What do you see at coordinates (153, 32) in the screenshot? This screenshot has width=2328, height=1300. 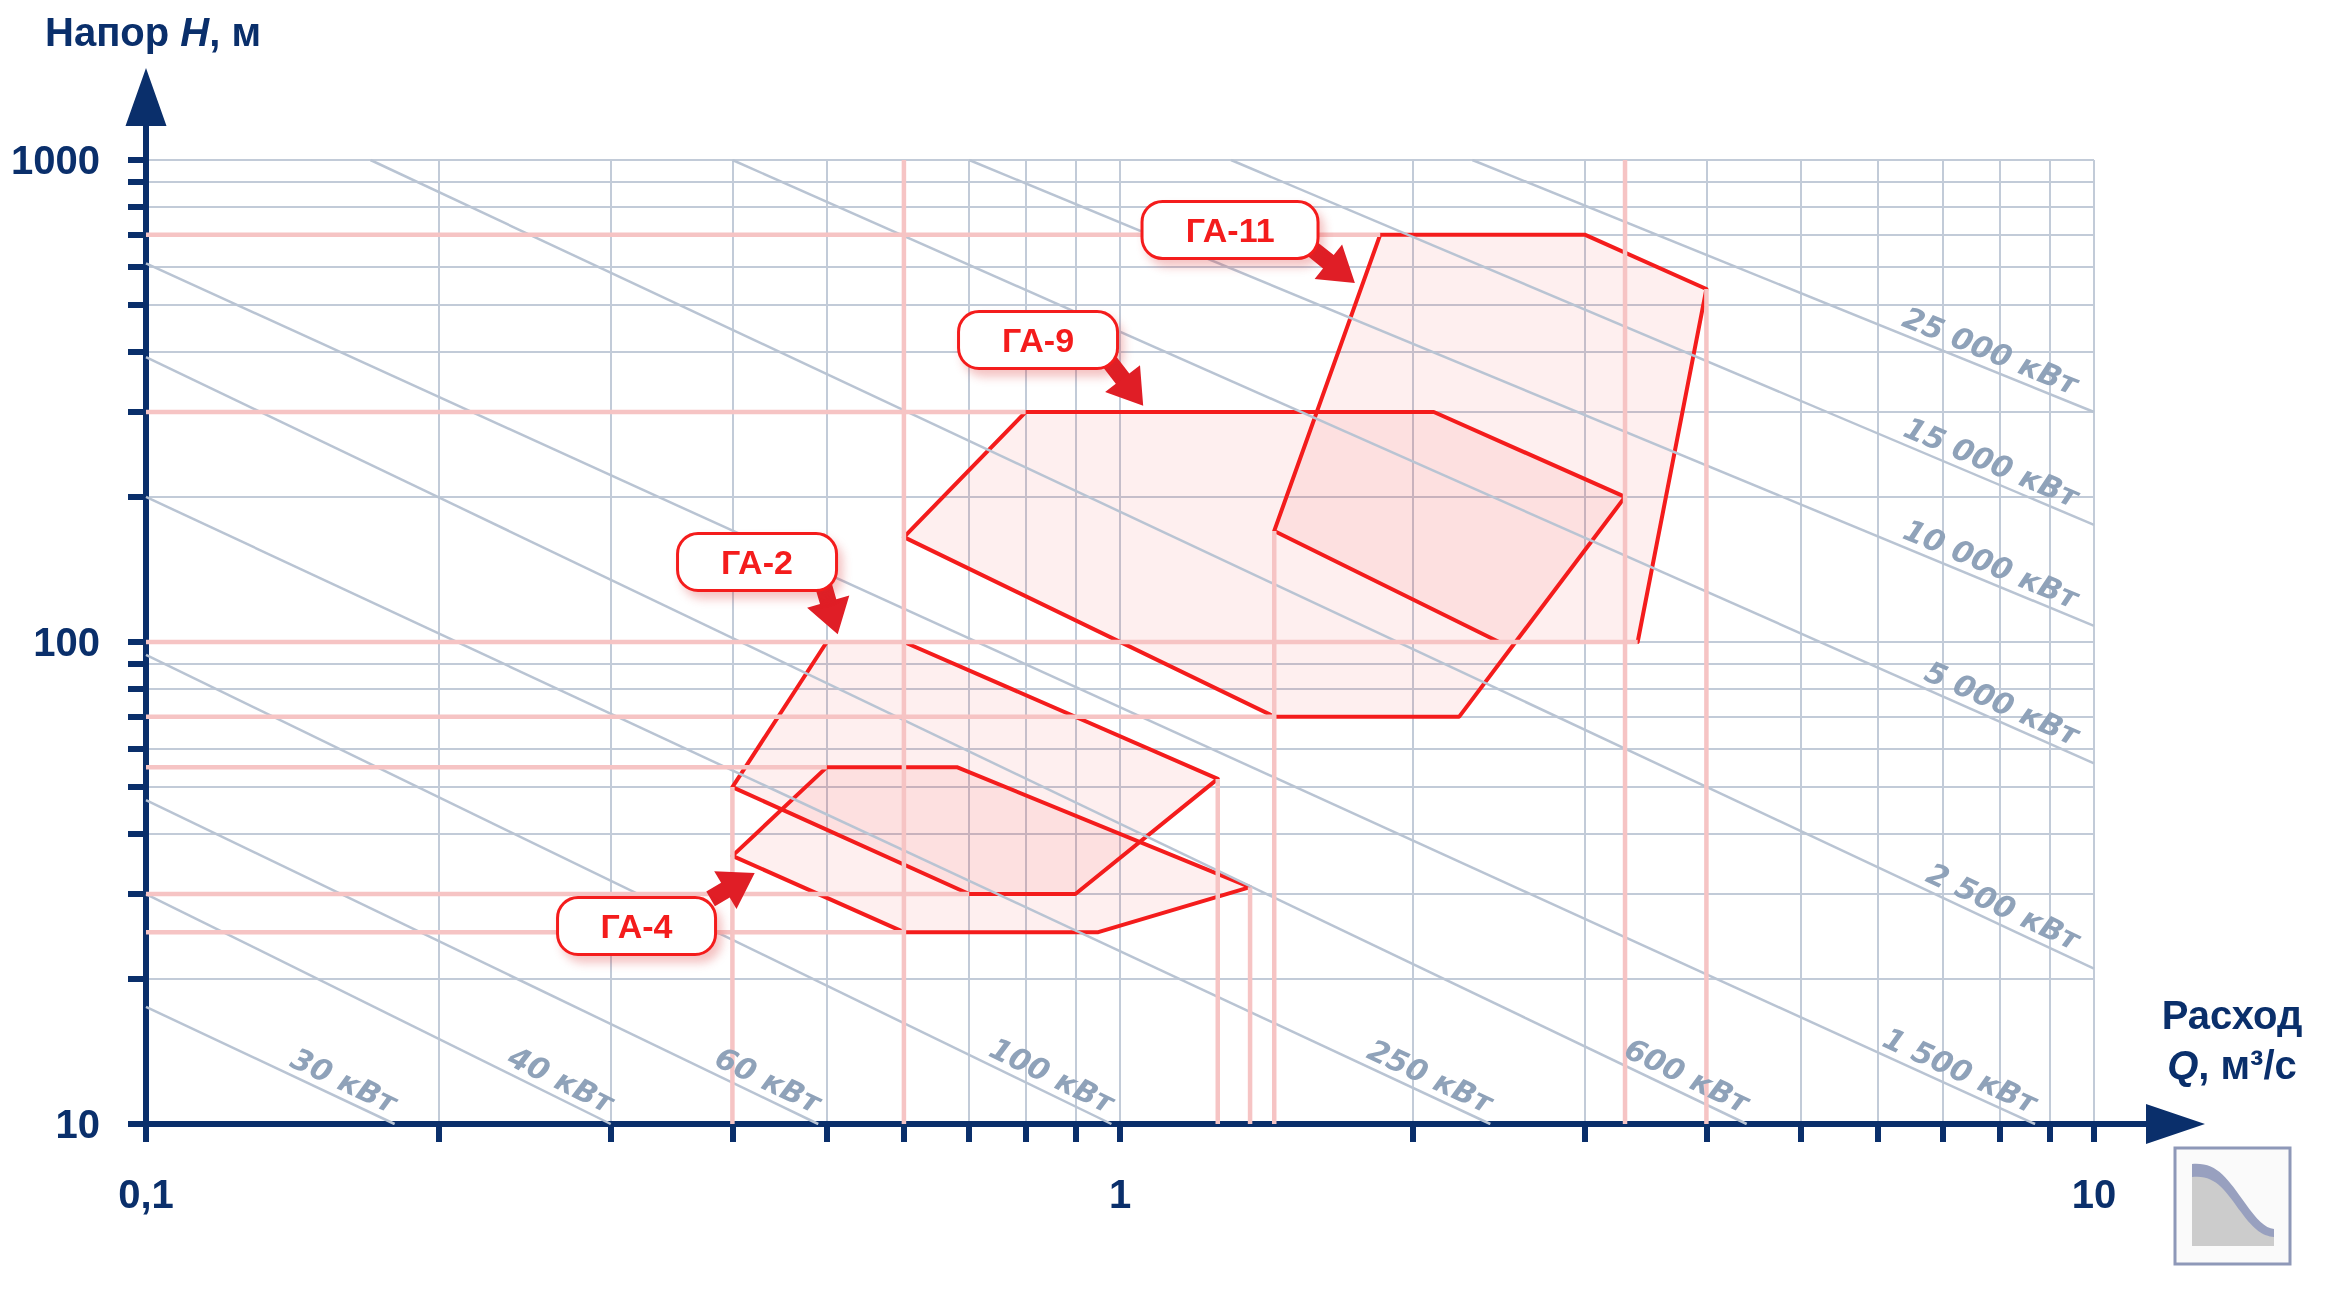 I see `y-axis-title: Напор H, м` at bounding box center [153, 32].